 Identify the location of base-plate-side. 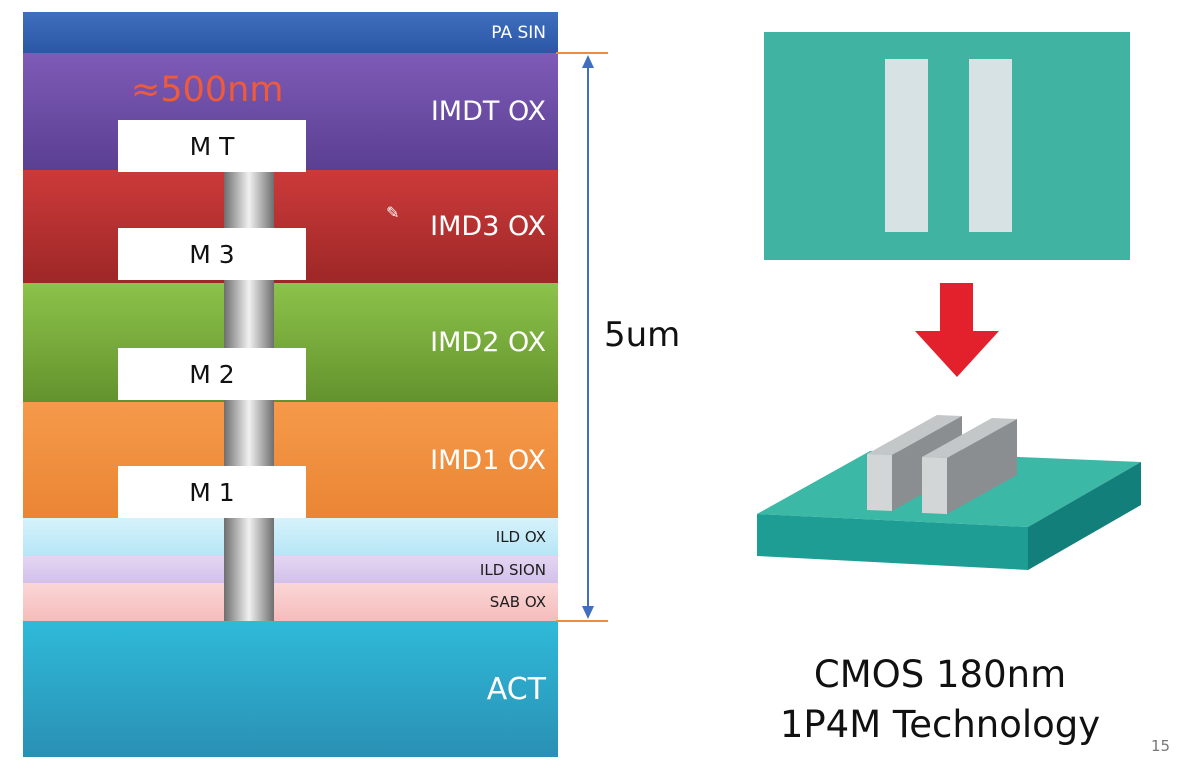
(1084, 516).